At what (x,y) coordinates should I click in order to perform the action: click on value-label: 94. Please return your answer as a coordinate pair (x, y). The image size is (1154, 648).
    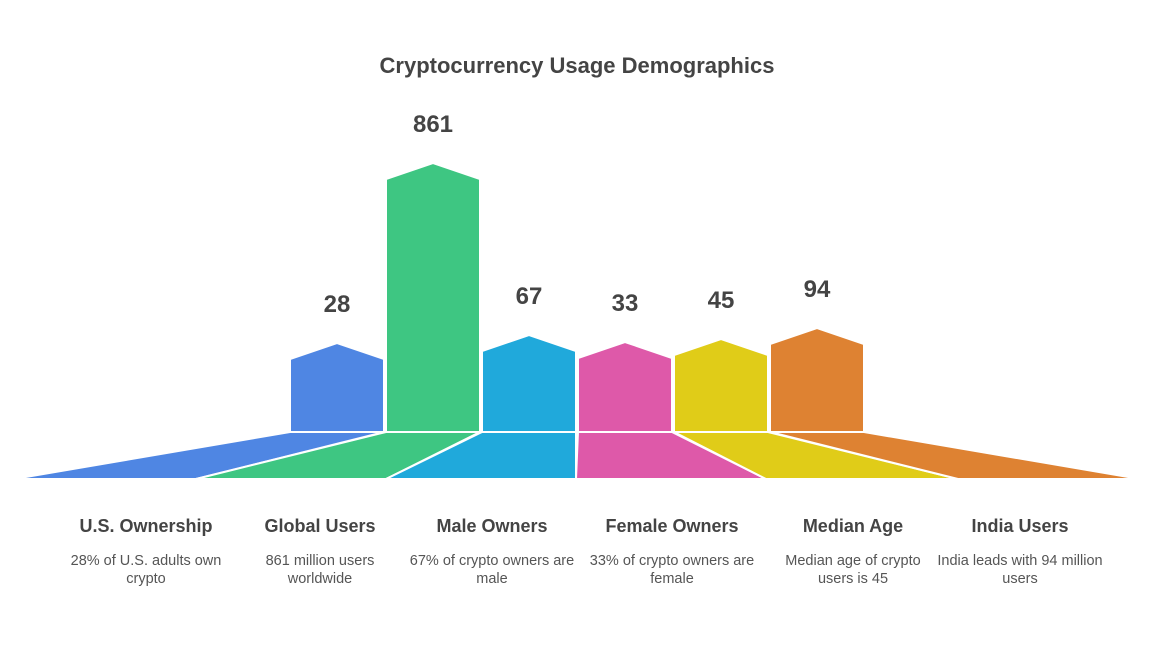
    Looking at the image, I should click on (817, 289).